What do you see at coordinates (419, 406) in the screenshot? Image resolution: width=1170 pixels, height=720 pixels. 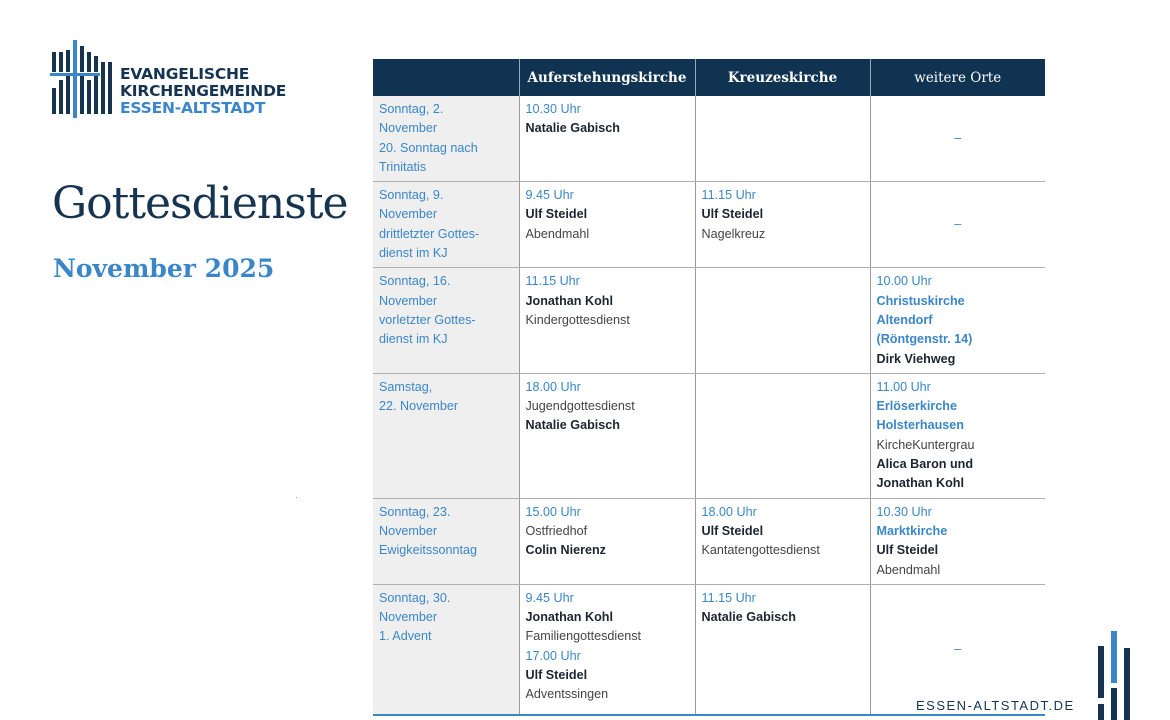 I see `date-line: 22. November` at bounding box center [419, 406].